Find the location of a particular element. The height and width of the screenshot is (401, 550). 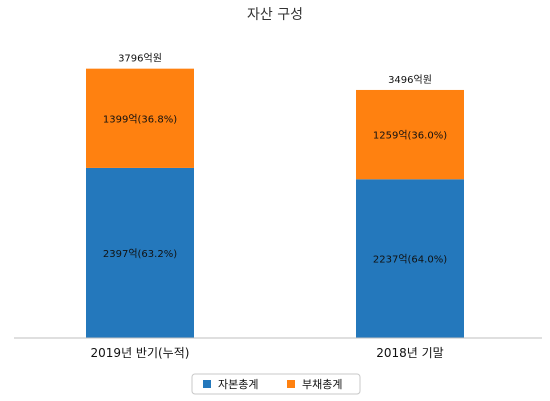

segment-label-1-1: 1259억(36.0%) is located at coordinates (410, 136).